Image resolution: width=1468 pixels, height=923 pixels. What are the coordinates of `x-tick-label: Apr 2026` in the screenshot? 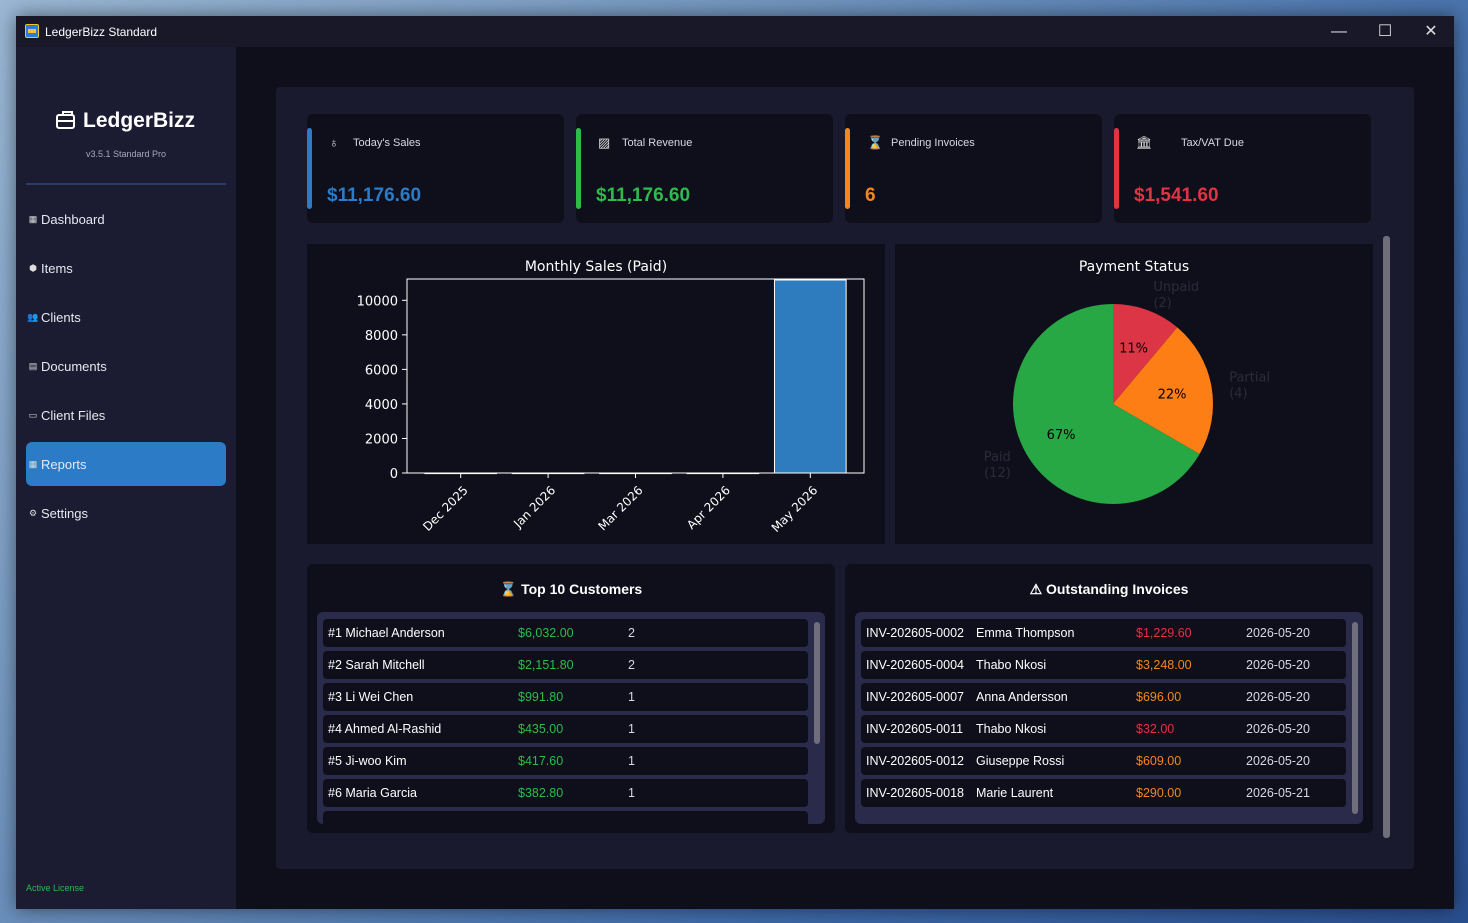 It's located at (708, 507).